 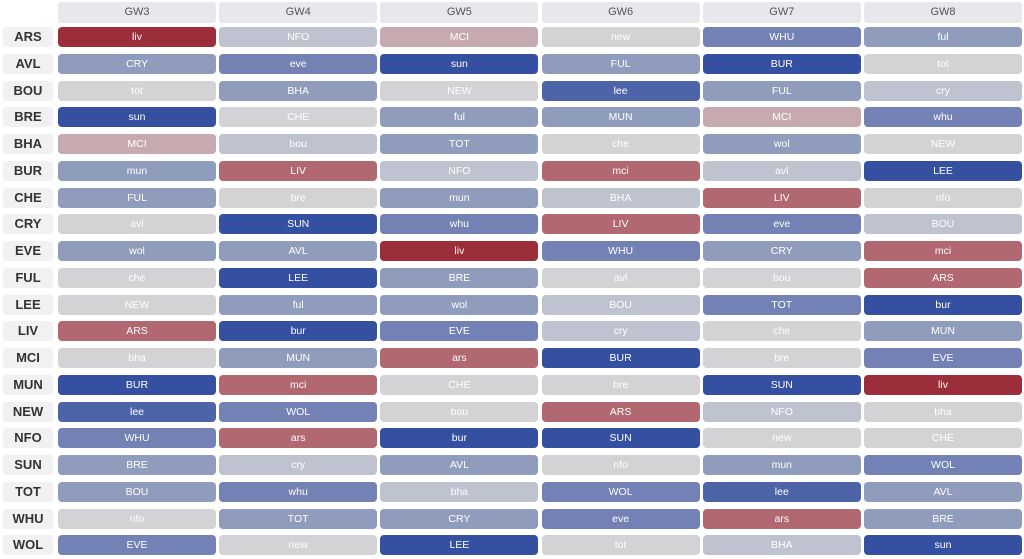 I want to click on team-label-bou: BOU, so click(x=28, y=90).